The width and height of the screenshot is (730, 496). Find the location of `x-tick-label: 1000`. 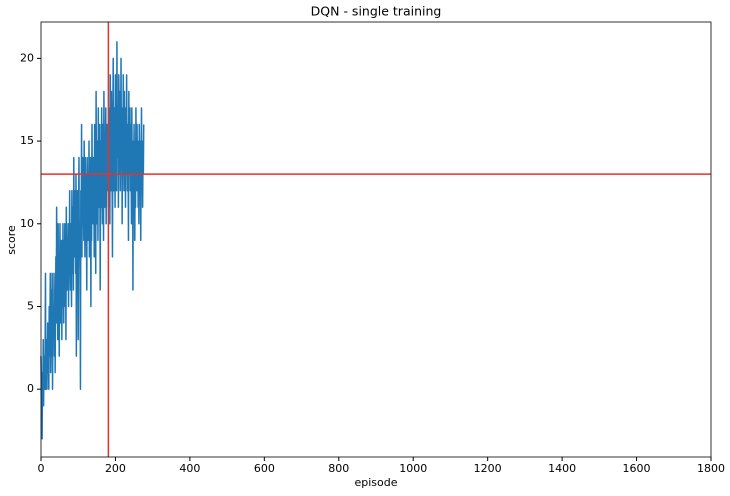

x-tick-label: 1000 is located at coordinates (413, 468).